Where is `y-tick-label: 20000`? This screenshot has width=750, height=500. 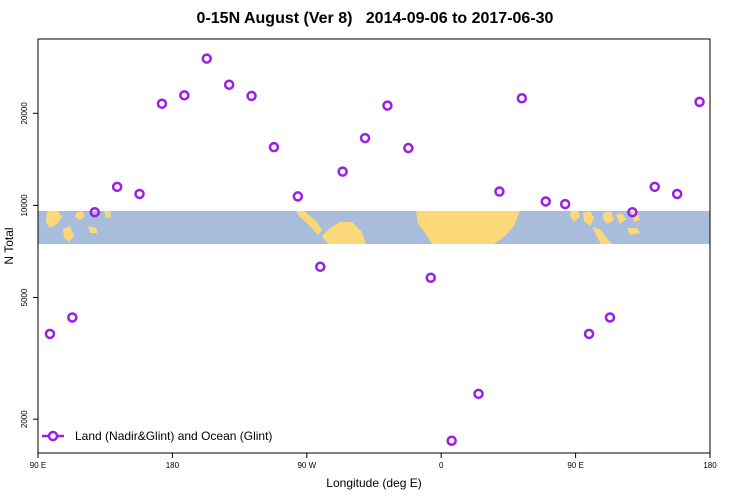
y-tick-label: 20000 is located at coordinates (24, 113).